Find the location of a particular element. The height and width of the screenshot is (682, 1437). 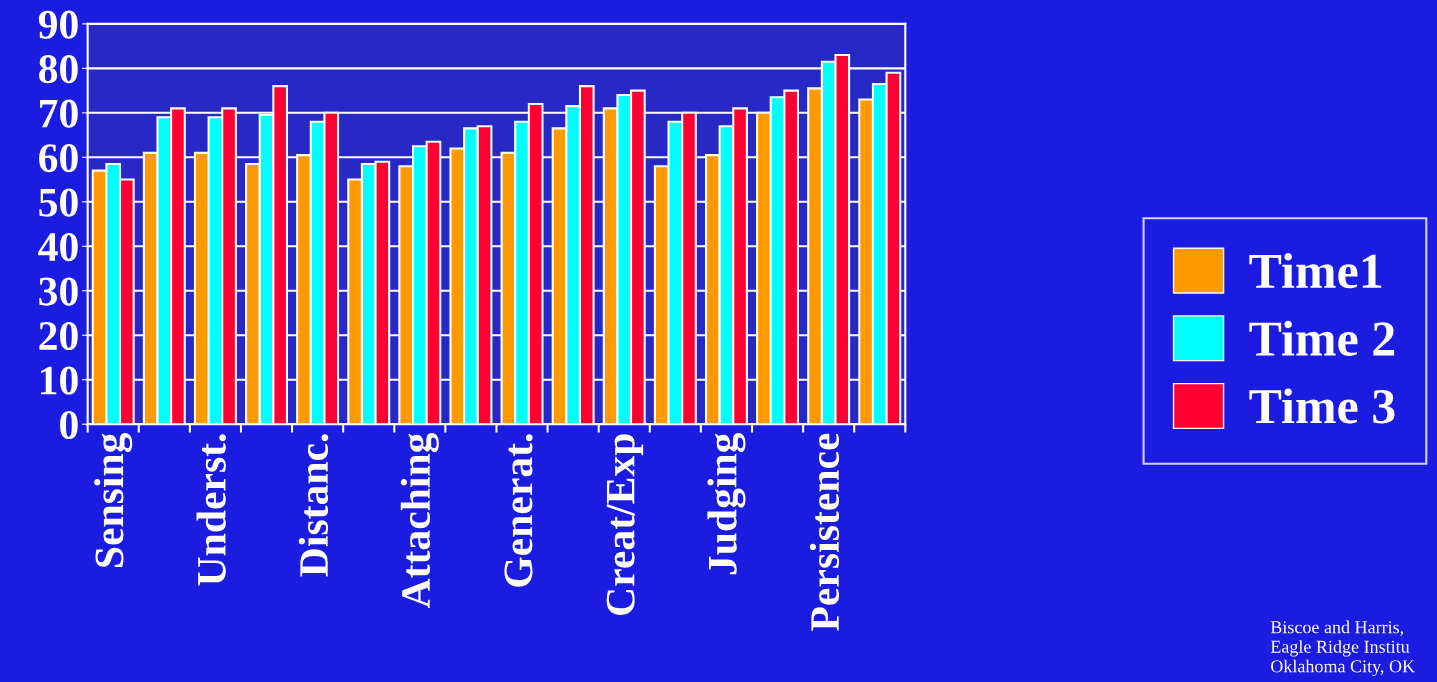

x-tick-label: Attaching is located at coordinates (419, 520).